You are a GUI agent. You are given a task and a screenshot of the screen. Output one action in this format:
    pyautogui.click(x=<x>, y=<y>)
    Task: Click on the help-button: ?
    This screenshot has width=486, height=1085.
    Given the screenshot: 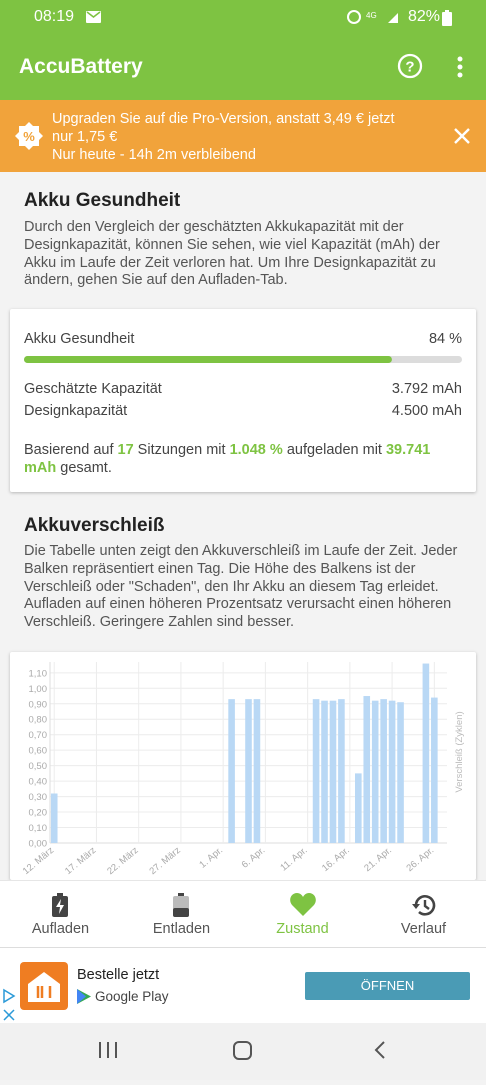 What is the action you would take?
    pyautogui.click(x=410, y=66)
    